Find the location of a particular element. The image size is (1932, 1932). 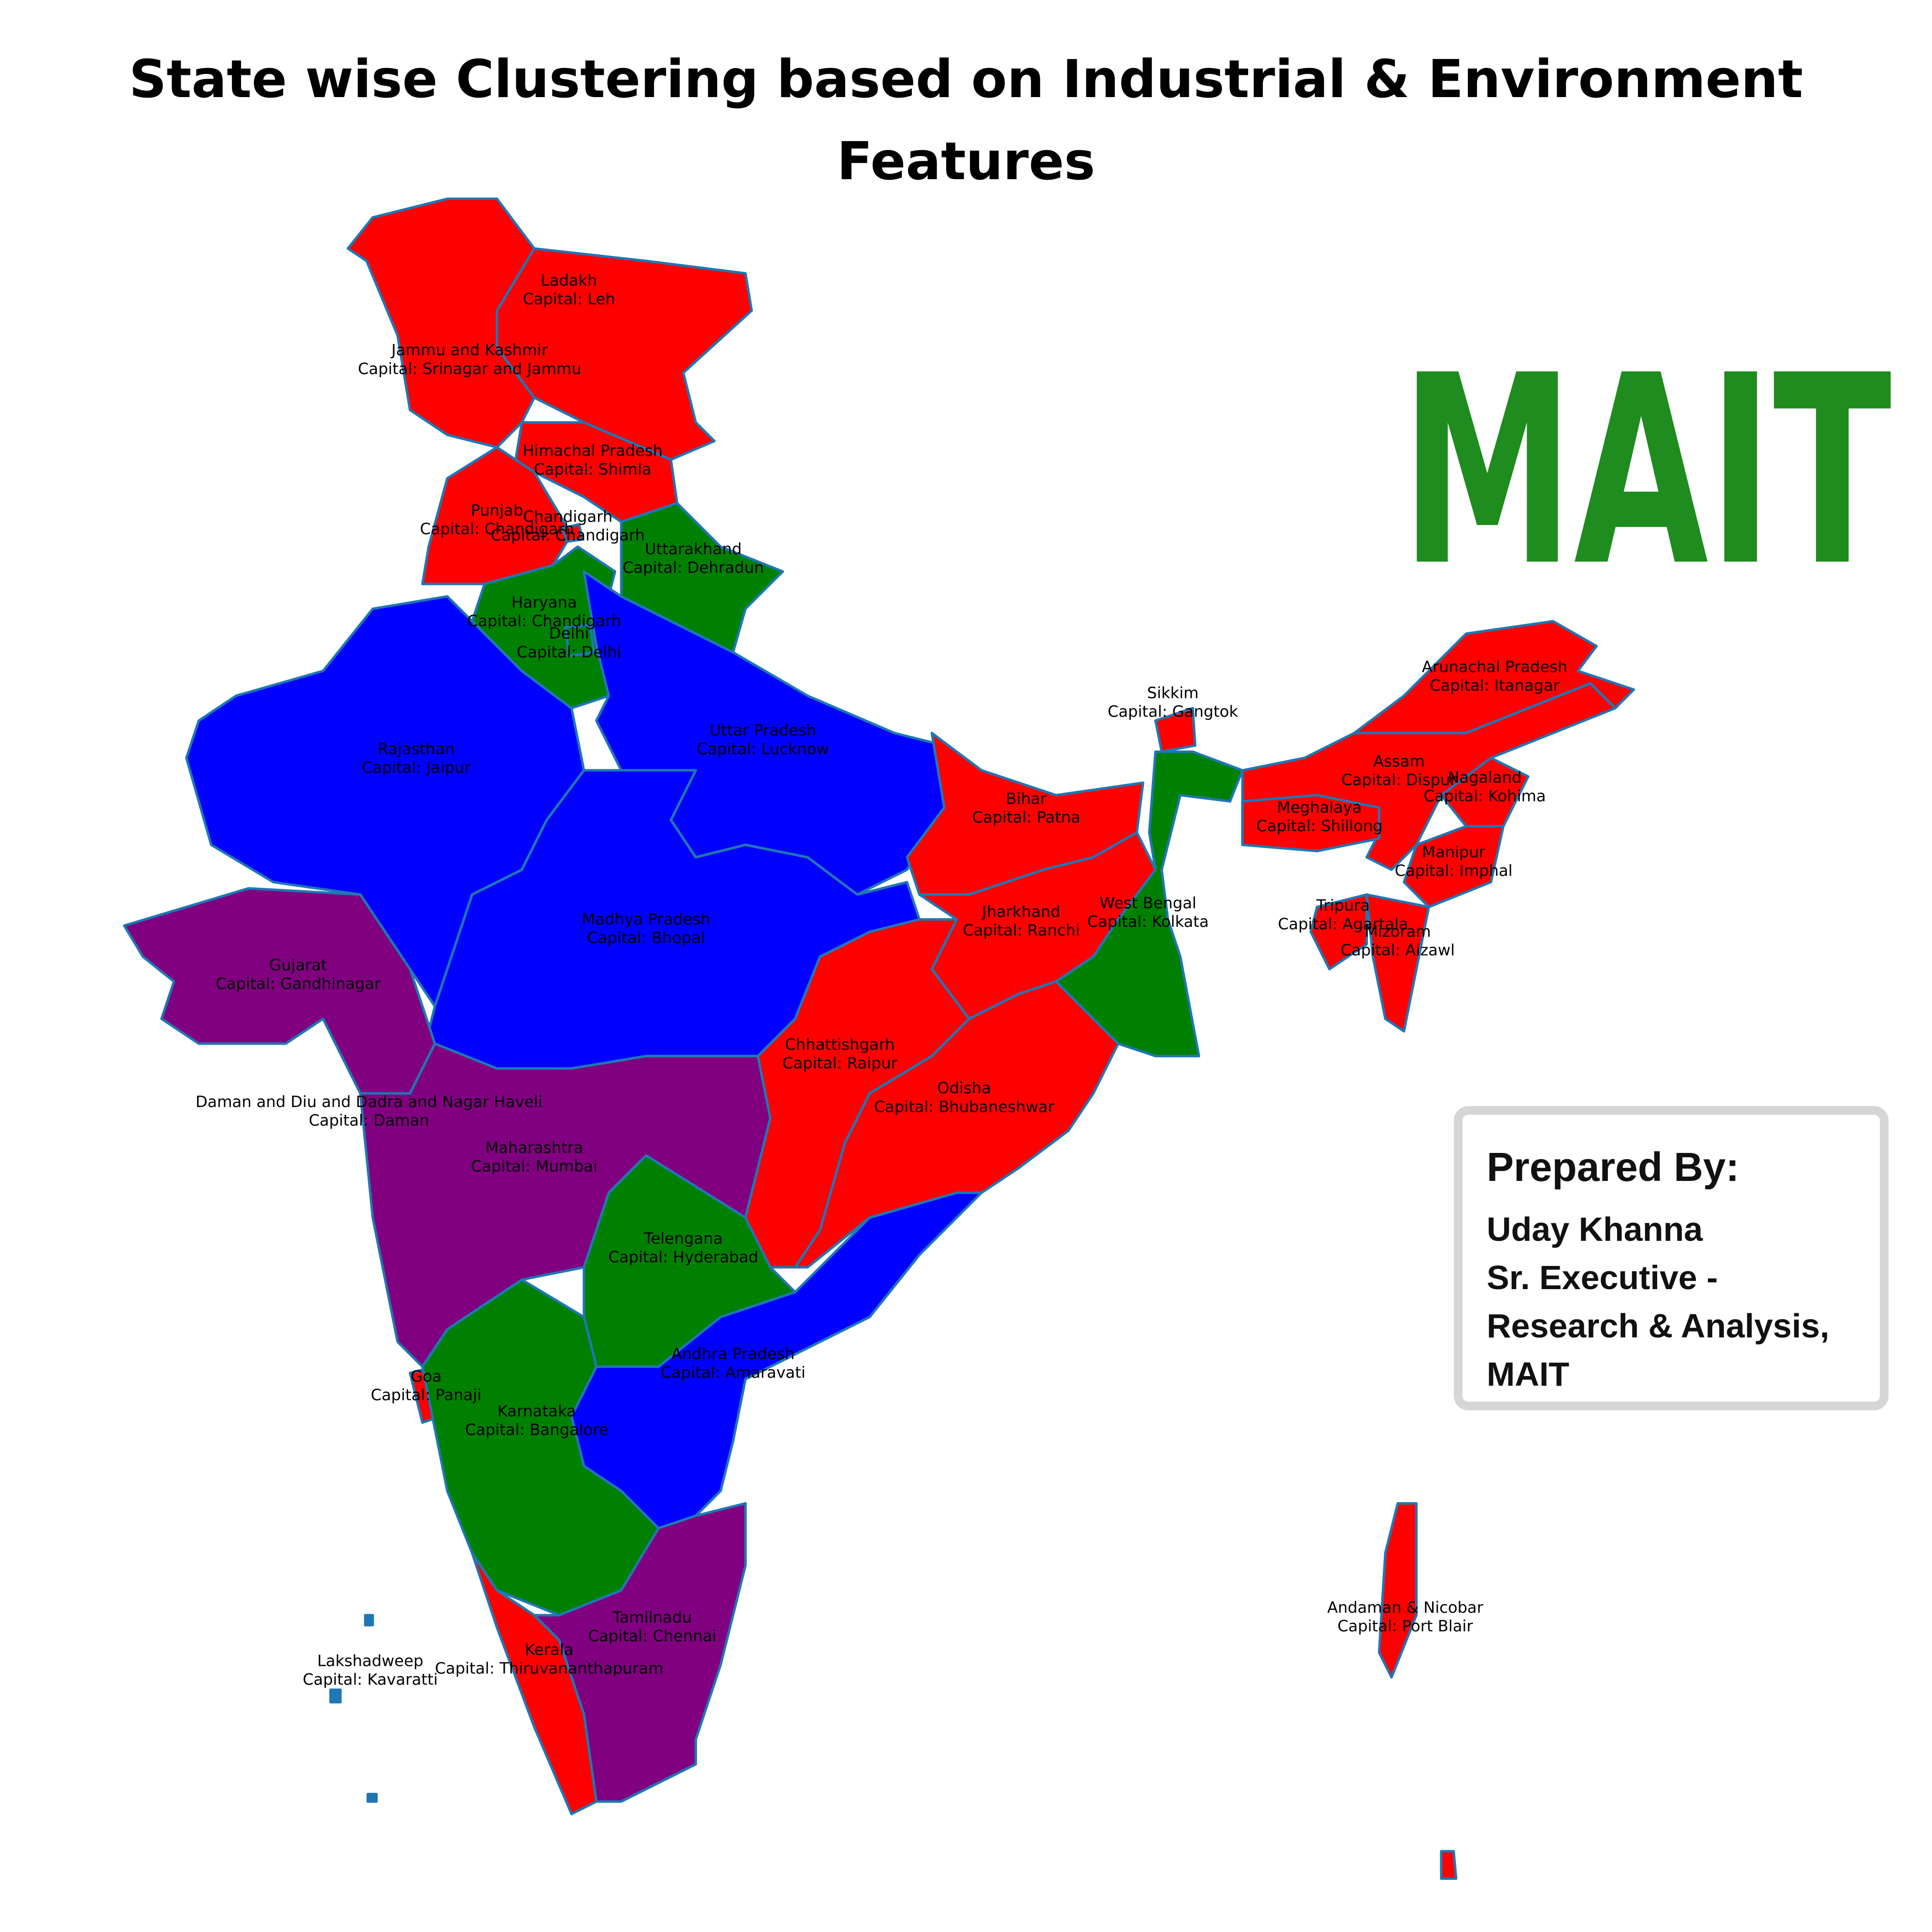

state-capital: Capital: Itanagar is located at coordinates (1495, 685).